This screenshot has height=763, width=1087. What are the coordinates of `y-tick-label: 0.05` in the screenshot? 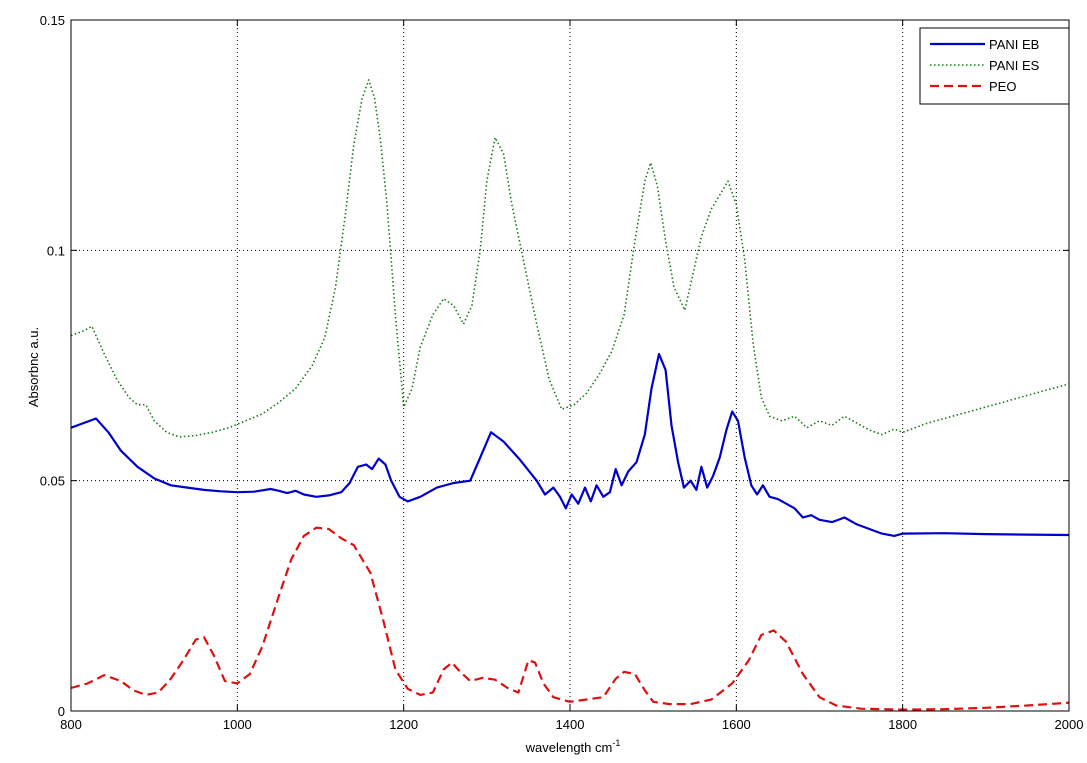 It's located at (52, 481).